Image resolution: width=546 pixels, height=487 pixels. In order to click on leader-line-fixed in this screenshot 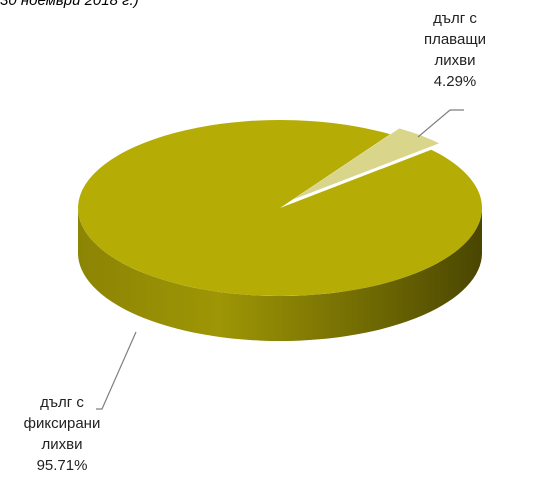, I will do `click(116, 370)`.